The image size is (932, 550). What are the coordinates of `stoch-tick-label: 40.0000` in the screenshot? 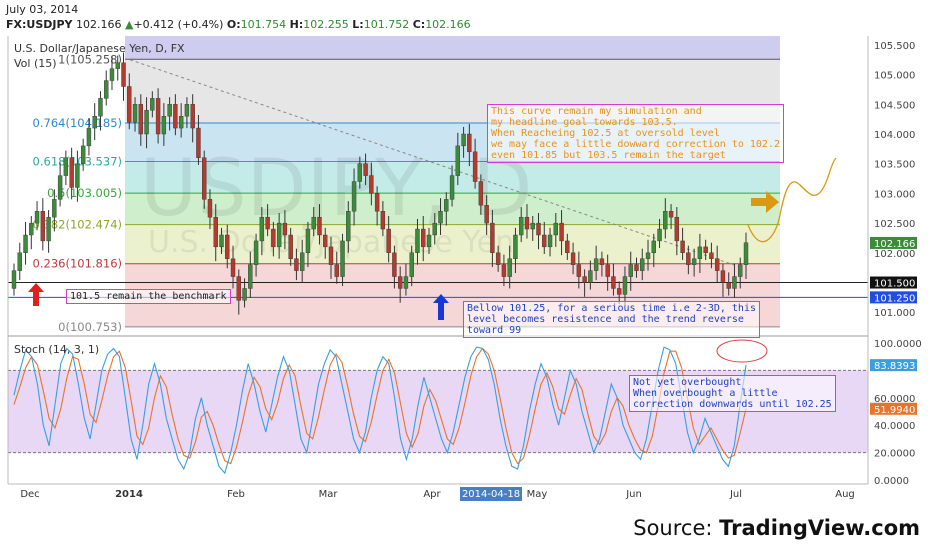 It's located at (894, 426).